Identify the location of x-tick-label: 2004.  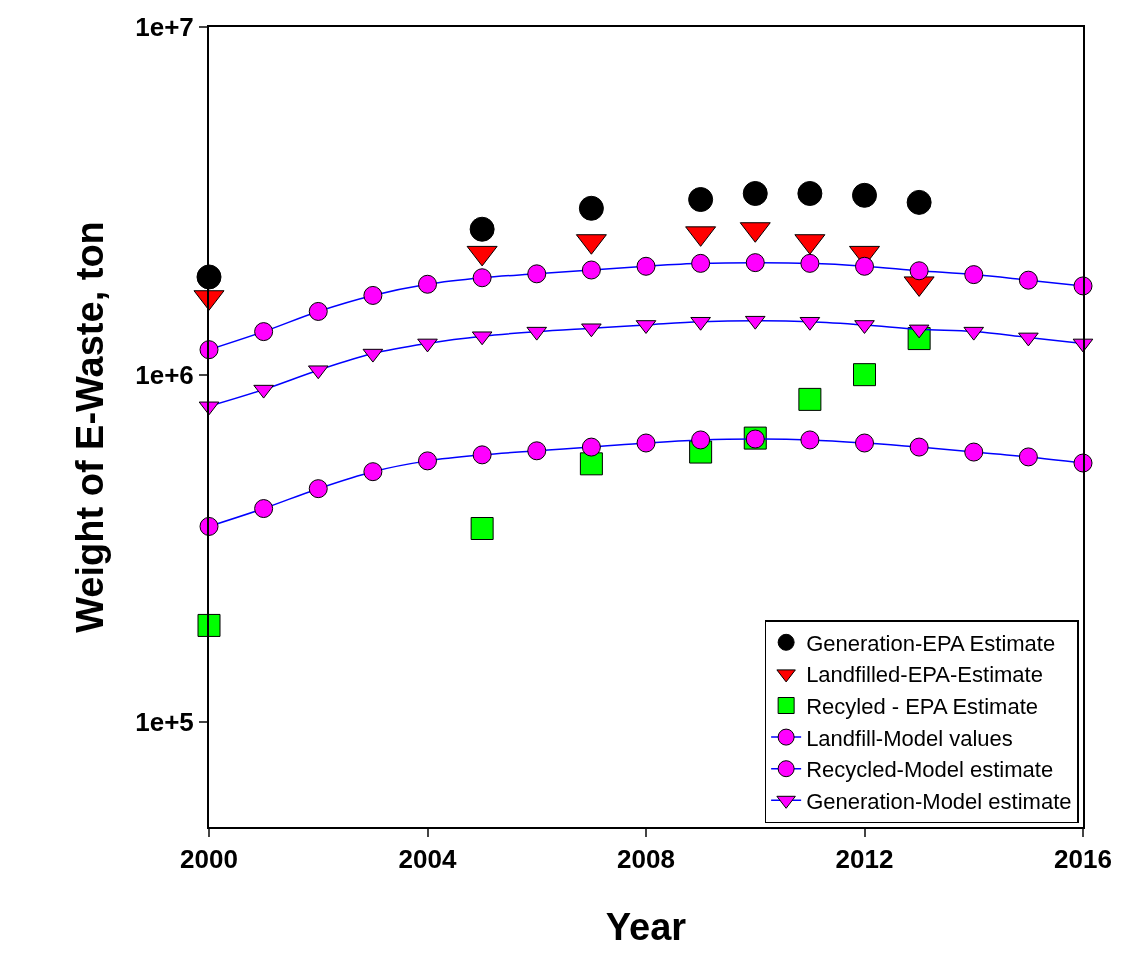
(427, 859).